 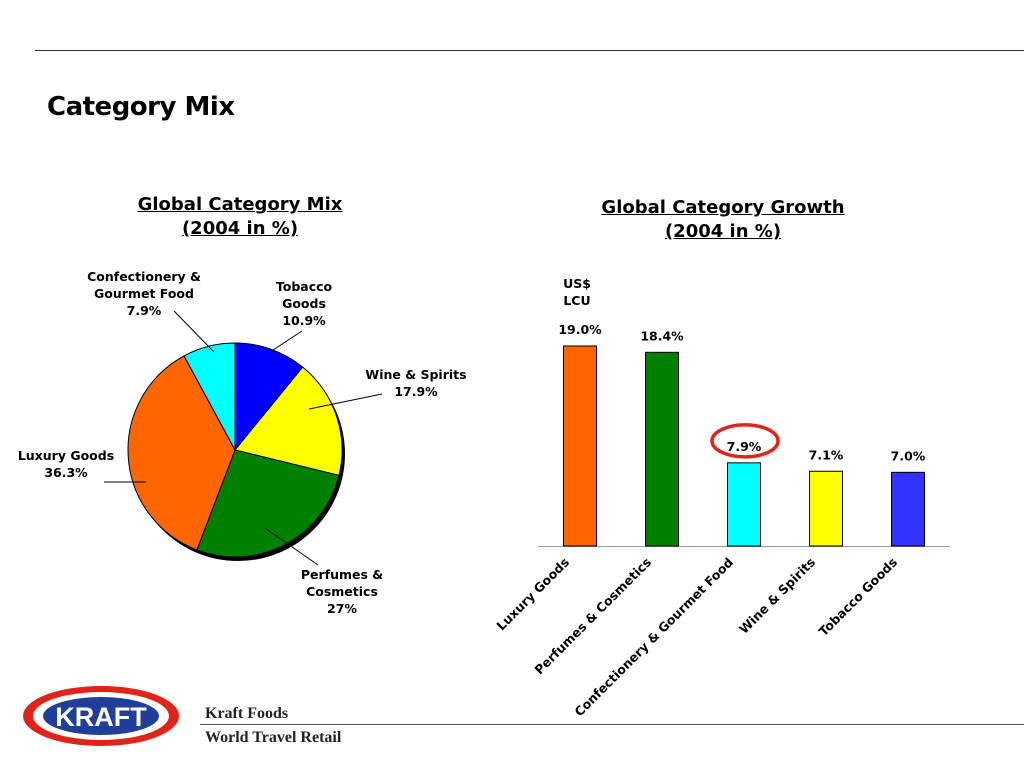 I want to click on pie-leader-line-confectionery-and-gourmet-food, so click(x=194, y=331).